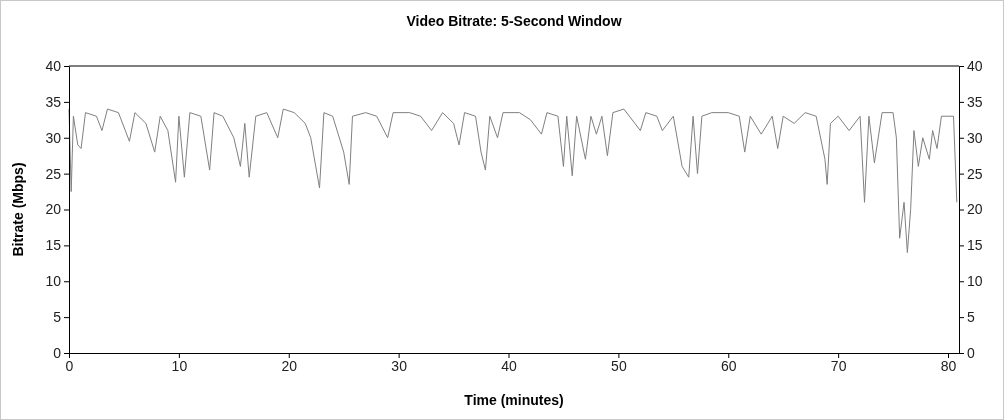 This screenshot has height=420, width=1004. Describe the element at coordinates (971, 352) in the screenshot. I see `y2-tick-label: 0` at that location.